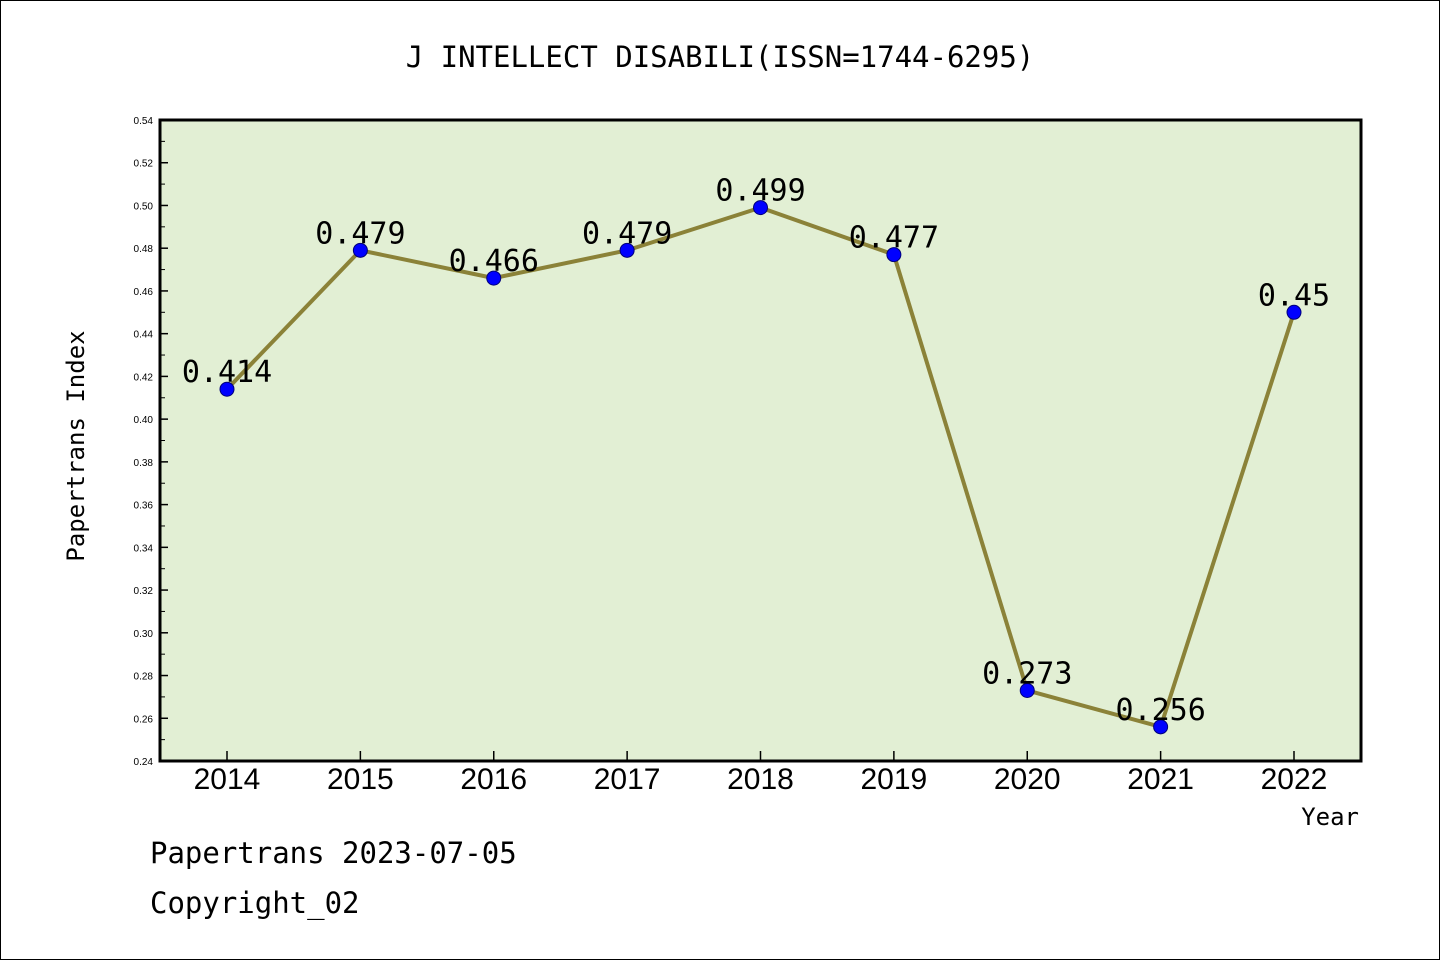 This screenshot has height=960, width=1440. I want to click on y-tick-label: 0.24, so click(144, 762).